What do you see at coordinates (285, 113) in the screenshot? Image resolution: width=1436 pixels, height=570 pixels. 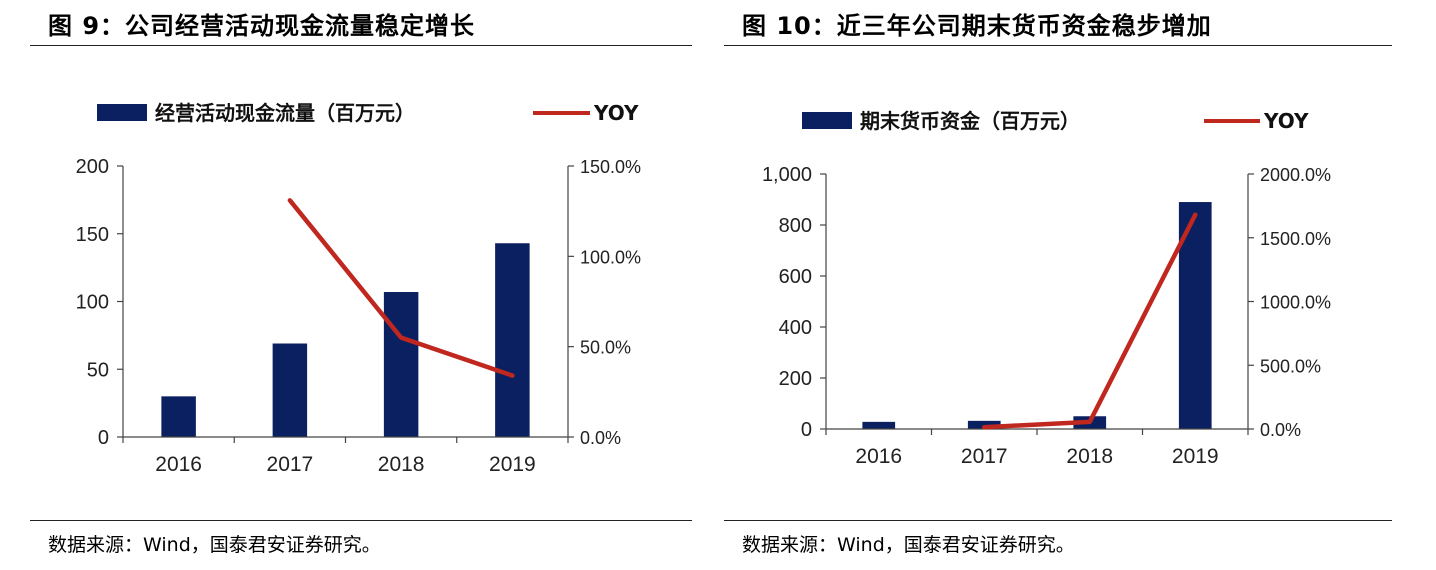 I see `legend-bar-label: 经营活动现金流量（百万元）` at bounding box center [285, 113].